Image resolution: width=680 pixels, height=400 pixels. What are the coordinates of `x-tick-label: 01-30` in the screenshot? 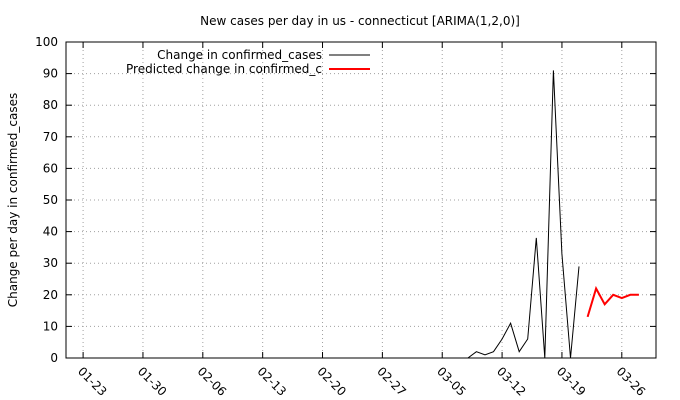 It's located at (152, 381).